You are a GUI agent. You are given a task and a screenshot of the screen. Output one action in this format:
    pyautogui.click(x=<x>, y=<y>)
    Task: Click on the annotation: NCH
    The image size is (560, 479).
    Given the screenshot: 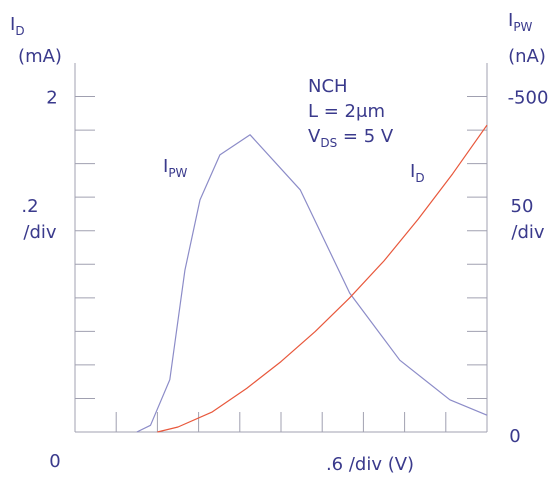 What is the action you would take?
    pyautogui.click(x=328, y=86)
    